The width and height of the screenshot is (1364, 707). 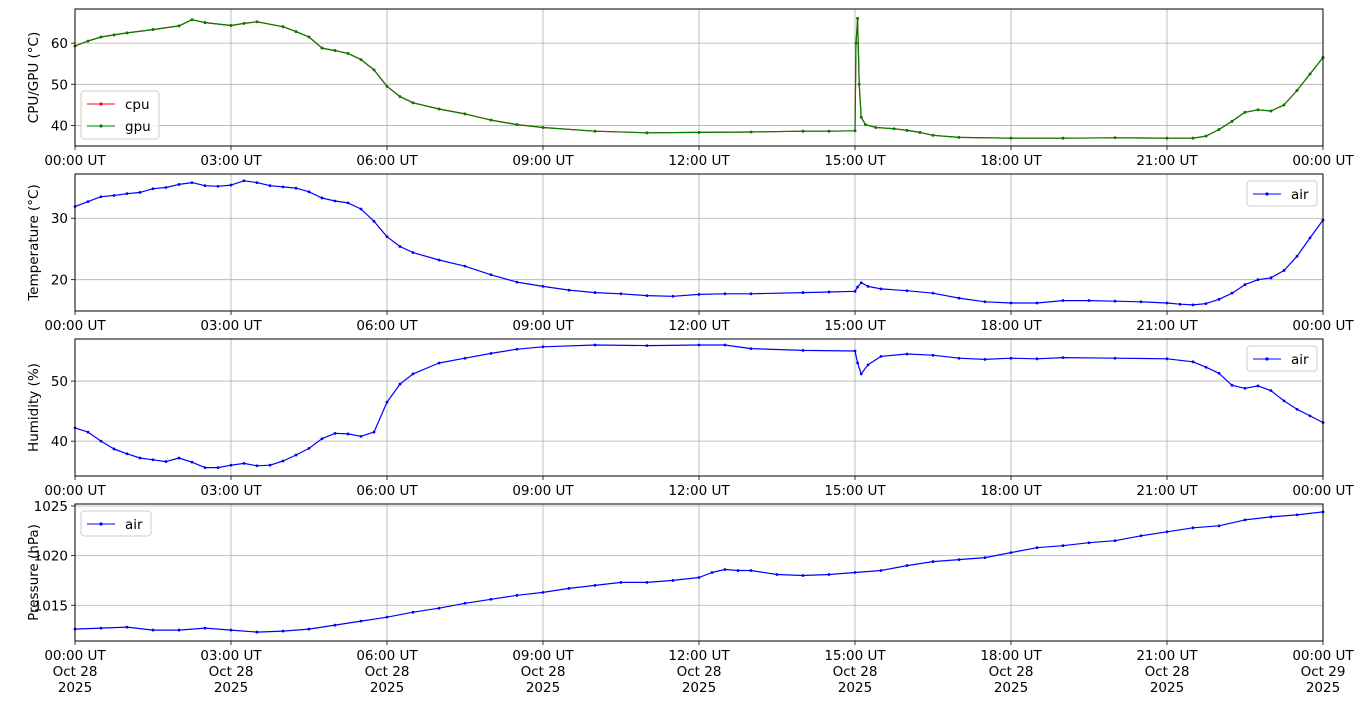 What do you see at coordinates (1267, 194) in the screenshot?
I see `legend-marker-air` at bounding box center [1267, 194].